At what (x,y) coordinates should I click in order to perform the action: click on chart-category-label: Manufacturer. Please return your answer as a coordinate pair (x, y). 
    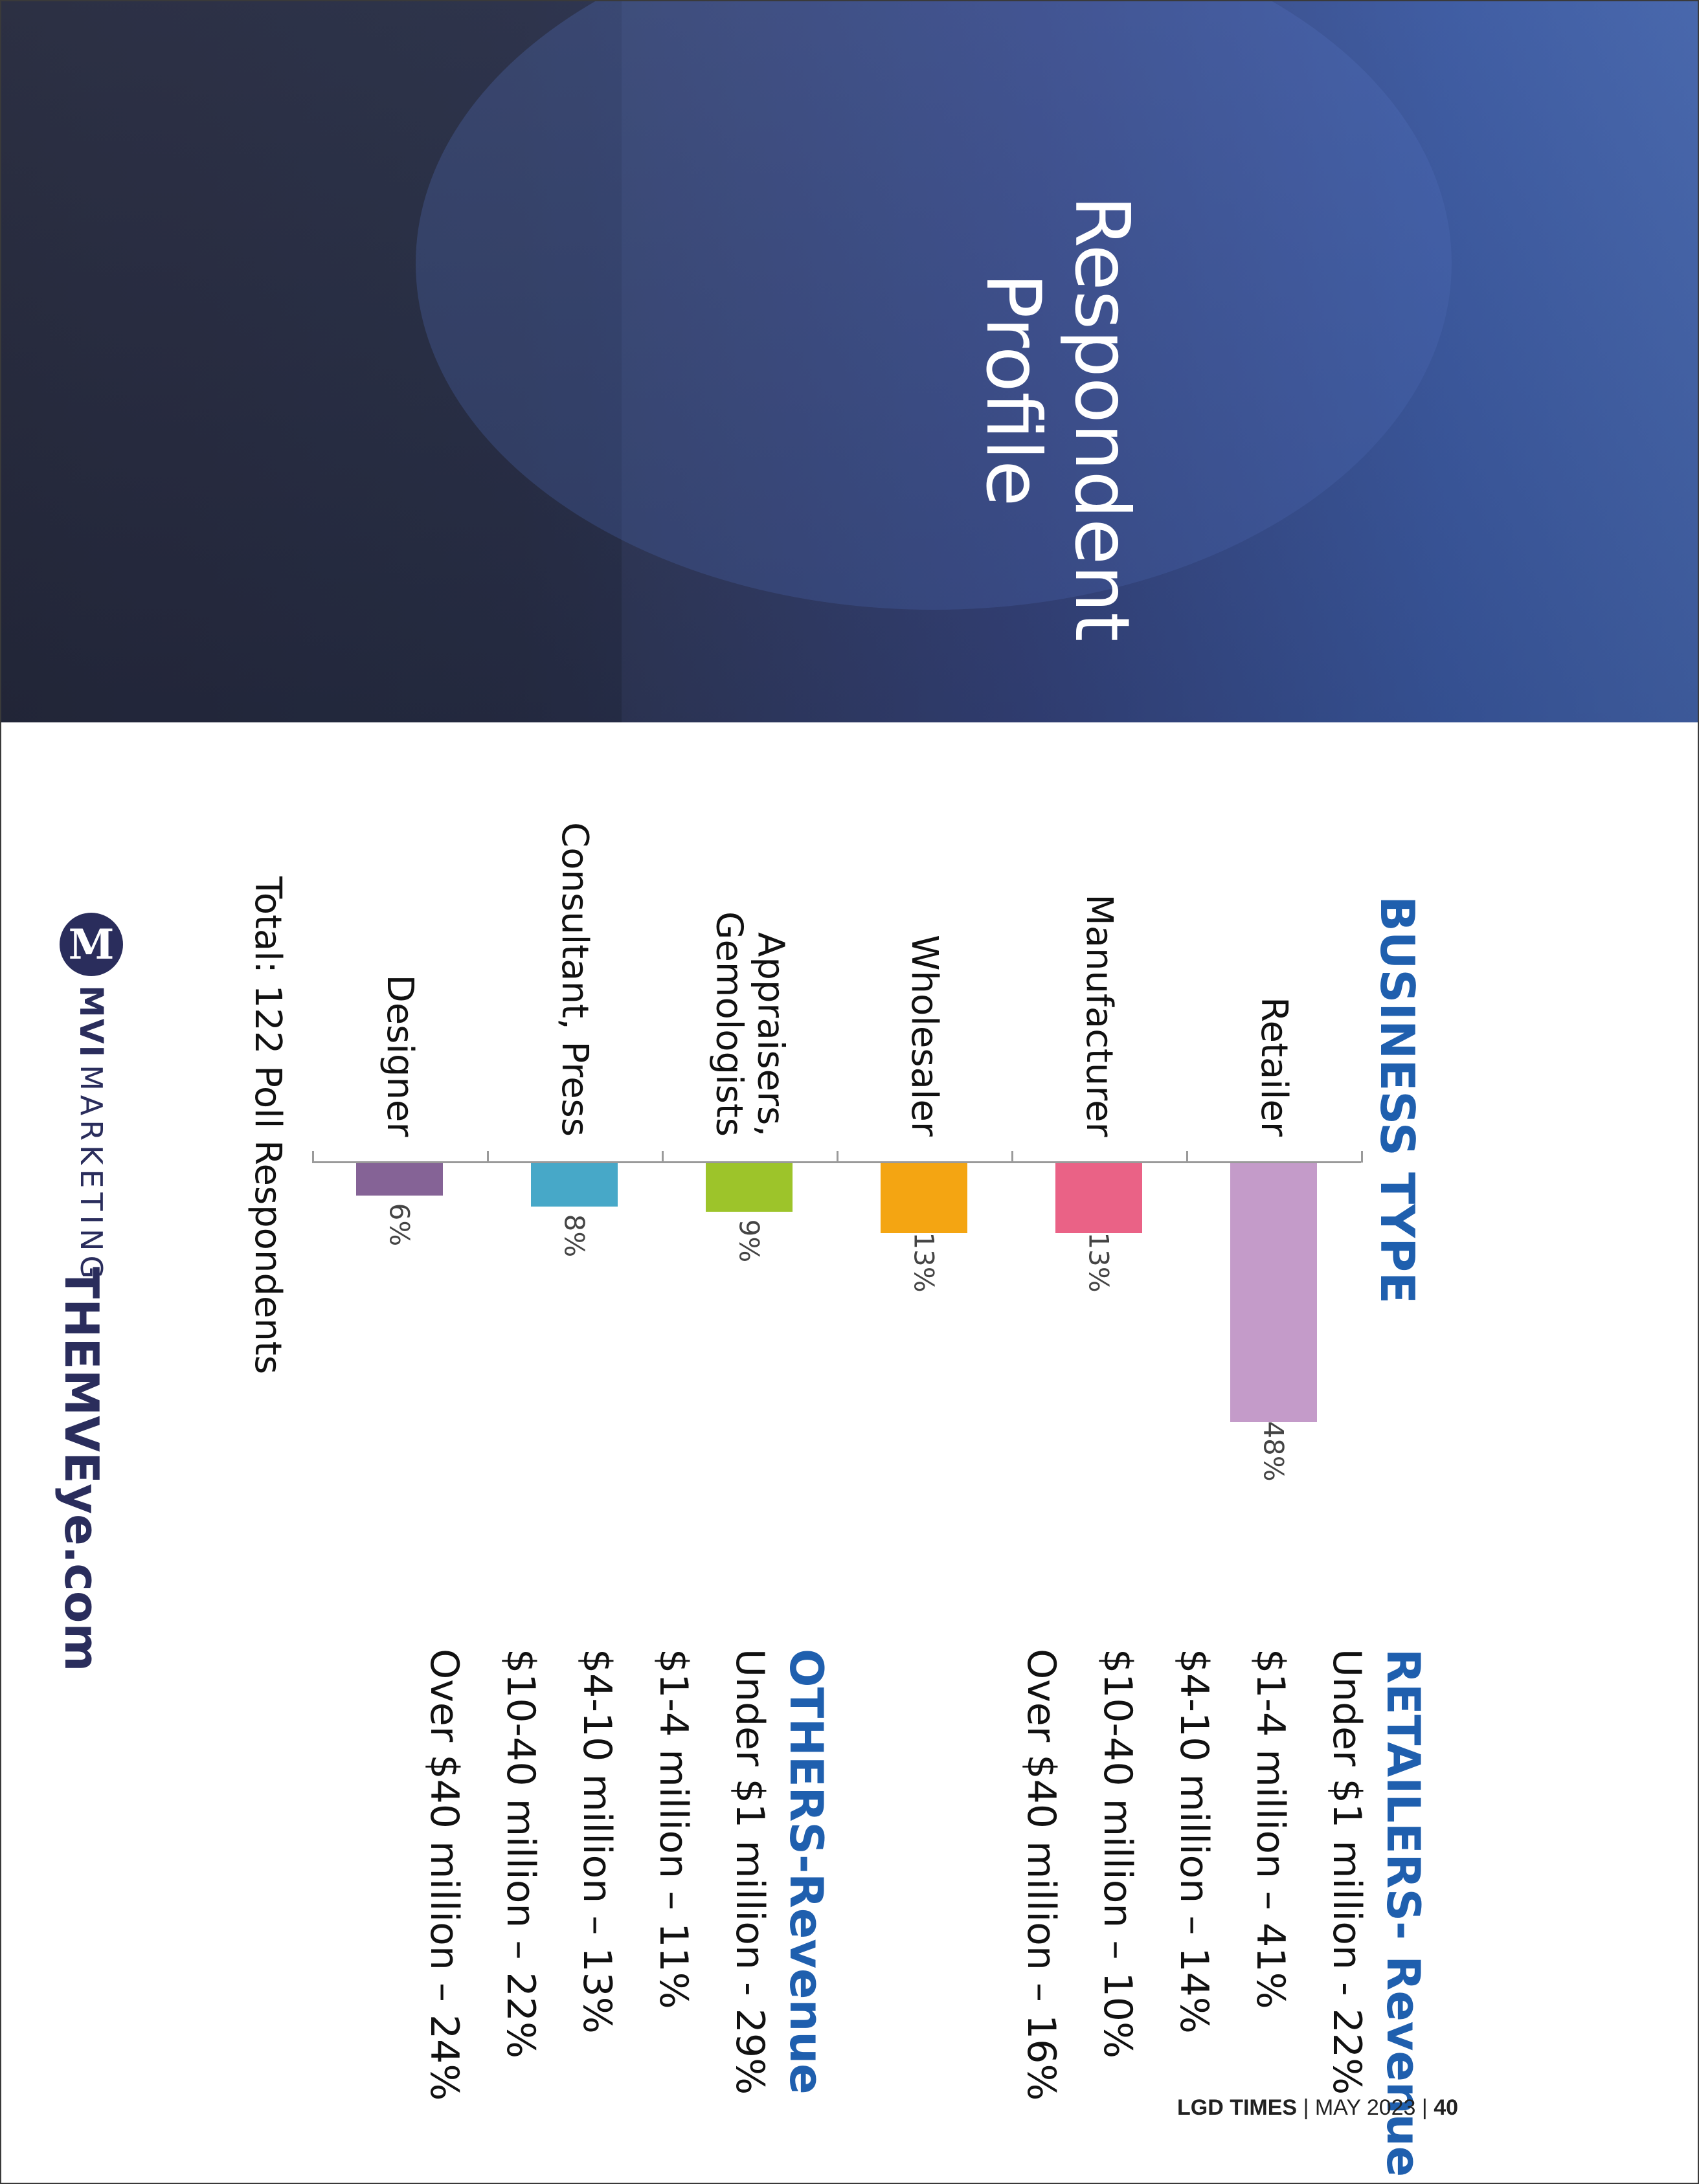
    Looking at the image, I should click on (1099, 1015).